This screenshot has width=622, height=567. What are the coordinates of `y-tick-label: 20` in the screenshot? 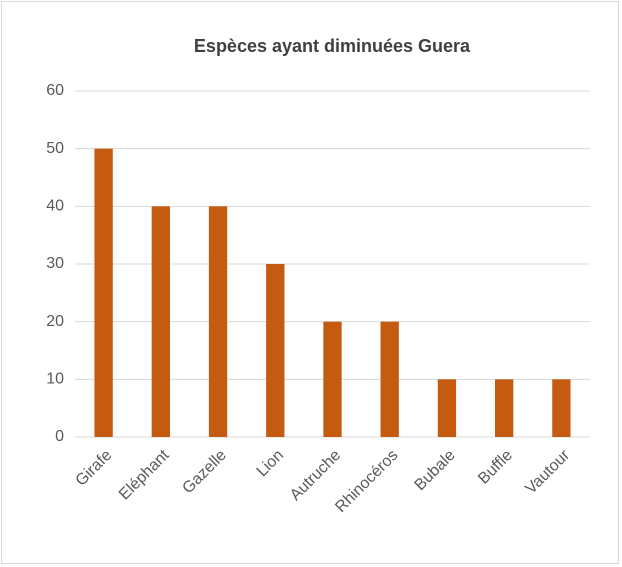 It's located at (55, 321).